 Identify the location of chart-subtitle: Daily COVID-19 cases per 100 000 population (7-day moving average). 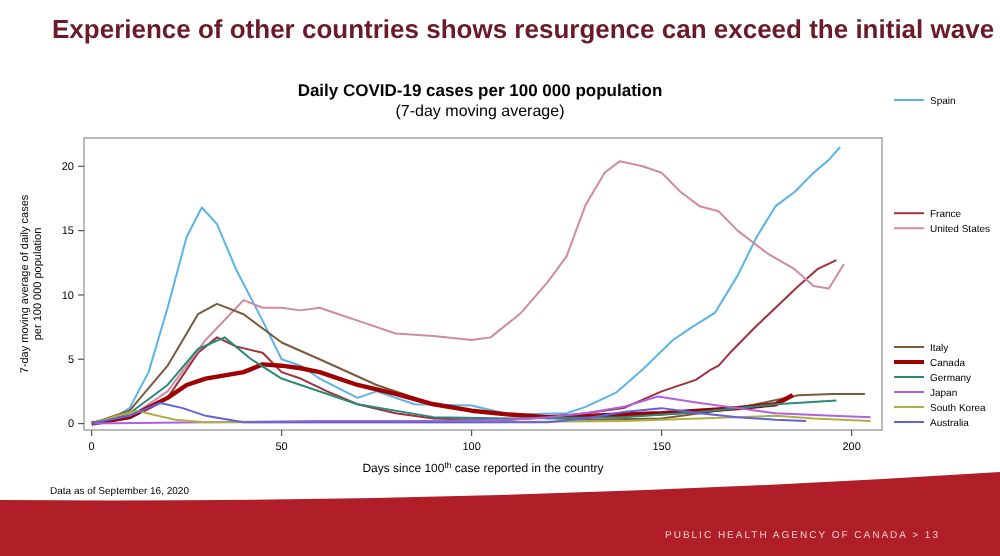
(480, 100).